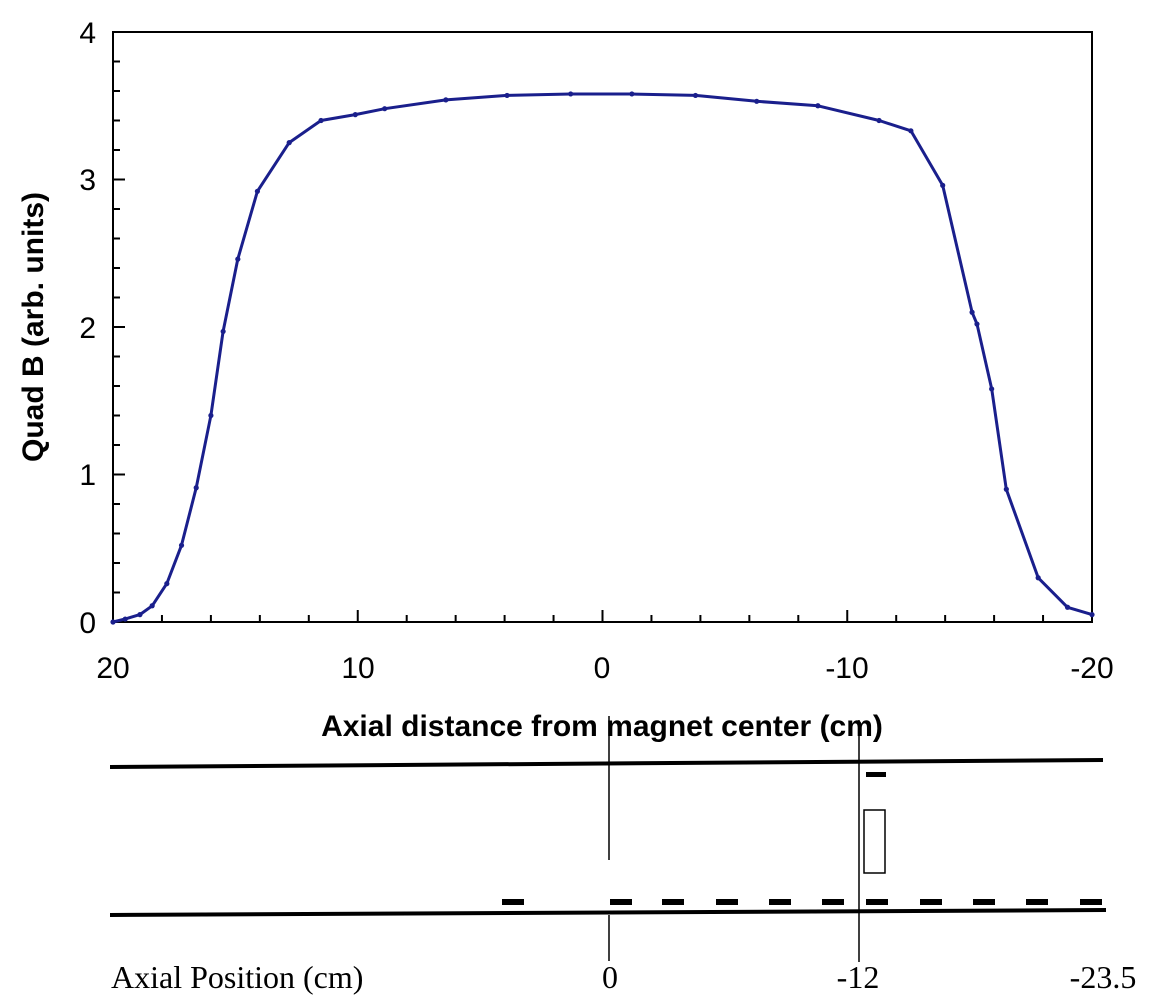 The width and height of the screenshot is (1159, 1003). I want to click on schematic-bottom-wall, so click(608, 912).